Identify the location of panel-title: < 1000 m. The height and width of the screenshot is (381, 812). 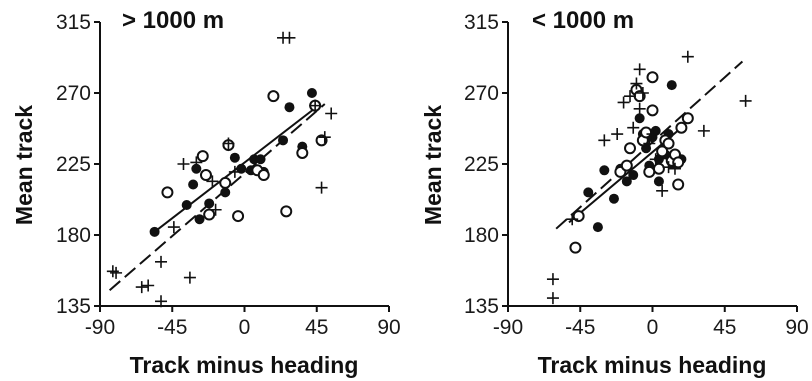
(583, 20).